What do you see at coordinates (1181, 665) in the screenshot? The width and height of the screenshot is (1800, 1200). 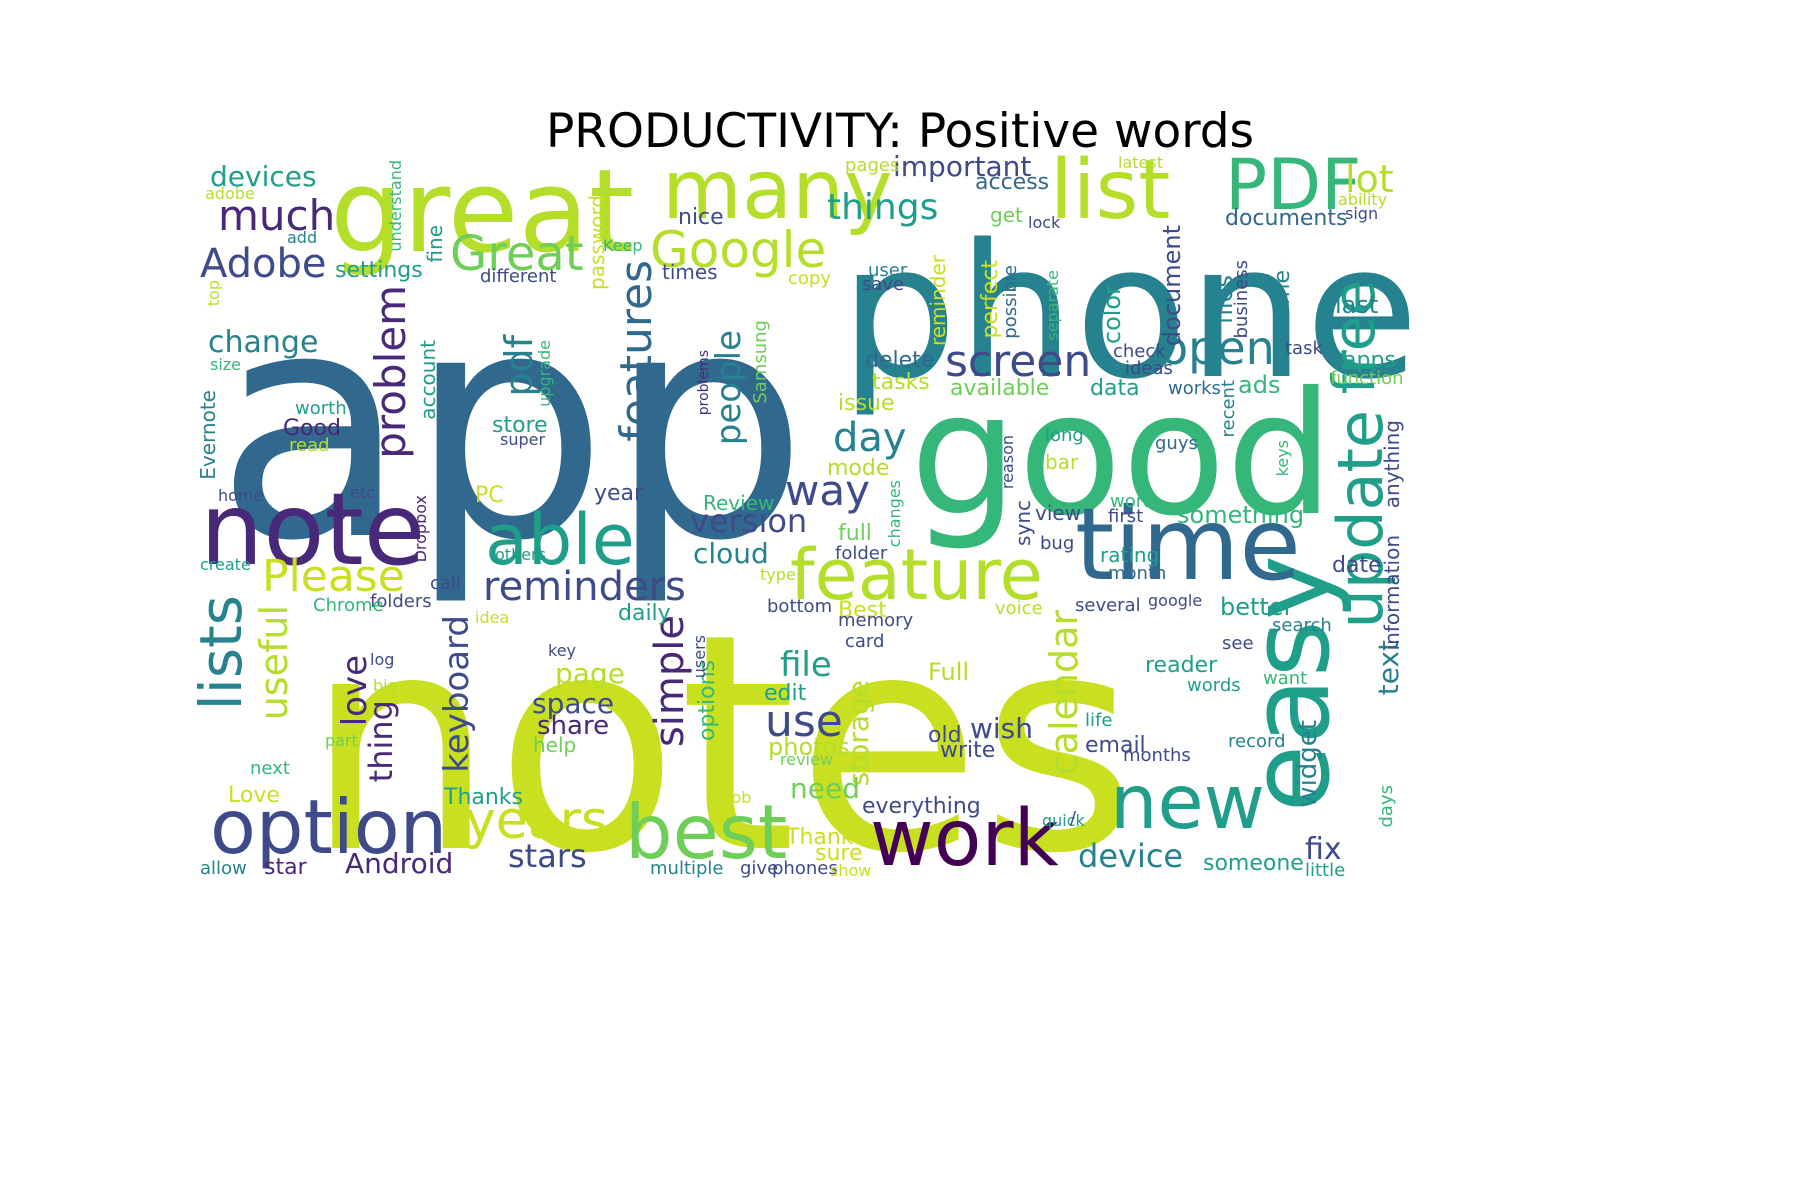 I see `word-reader: reader` at bounding box center [1181, 665].